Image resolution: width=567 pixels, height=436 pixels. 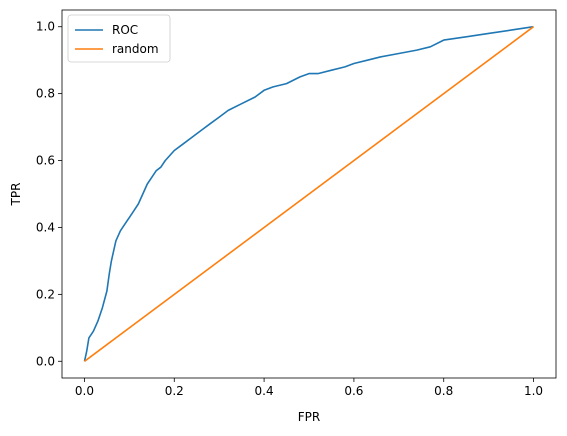 I want to click on y-tick-label: 0.4, so click(x=45, y=227).